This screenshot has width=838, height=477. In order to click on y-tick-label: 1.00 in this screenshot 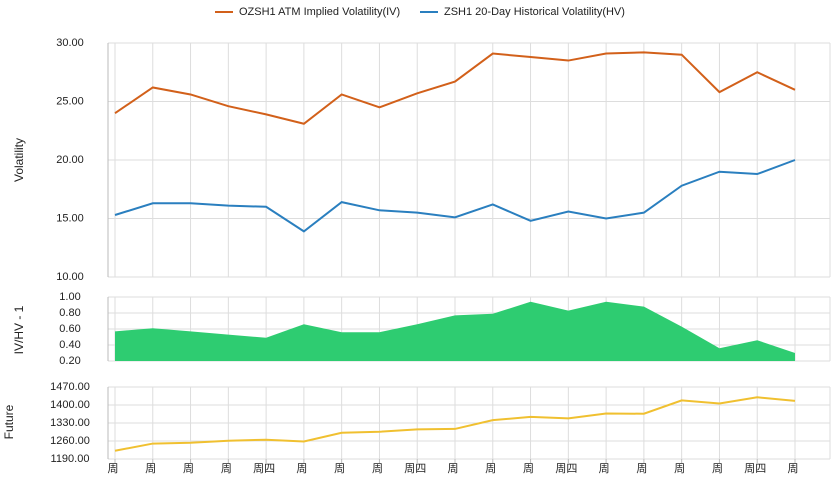, I will do `click(69, 297)`.